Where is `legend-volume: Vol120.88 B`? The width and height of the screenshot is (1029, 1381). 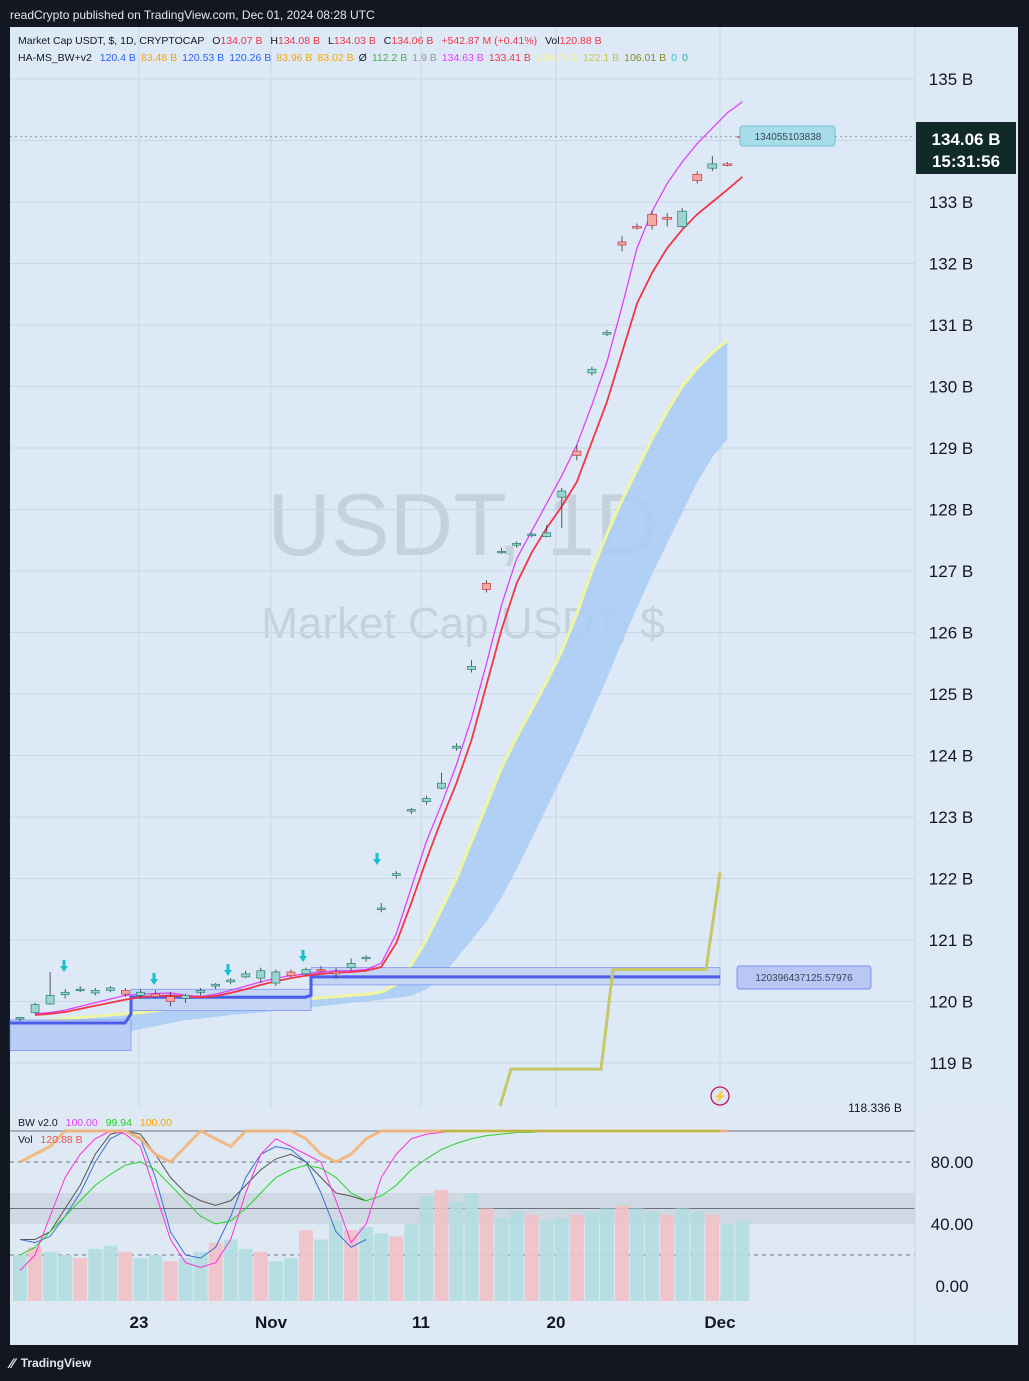
legend-volume: Vol120.88 B is located at coordinates (573, 41).